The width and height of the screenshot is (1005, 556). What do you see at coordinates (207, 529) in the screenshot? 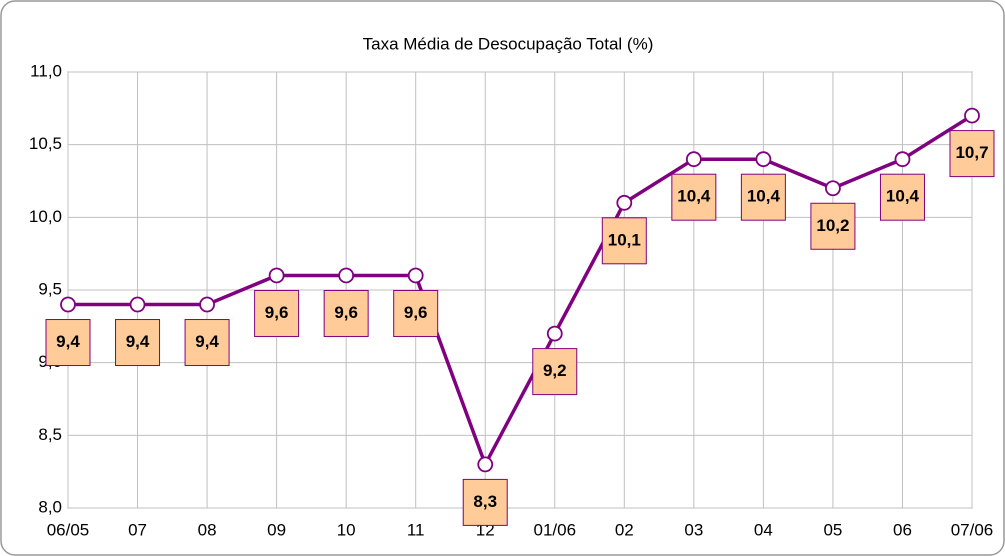
I see `x-tick-label: 08` at bounding box center [207, 529].